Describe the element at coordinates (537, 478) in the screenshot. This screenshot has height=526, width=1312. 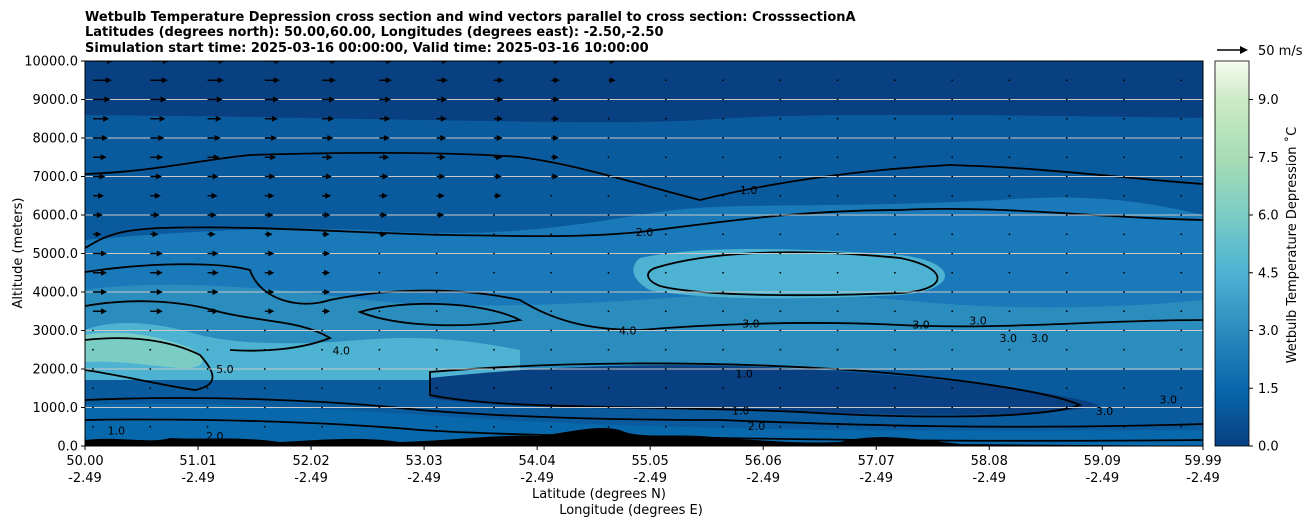
I see `x-tick-lon-4: -2.49` at that location.